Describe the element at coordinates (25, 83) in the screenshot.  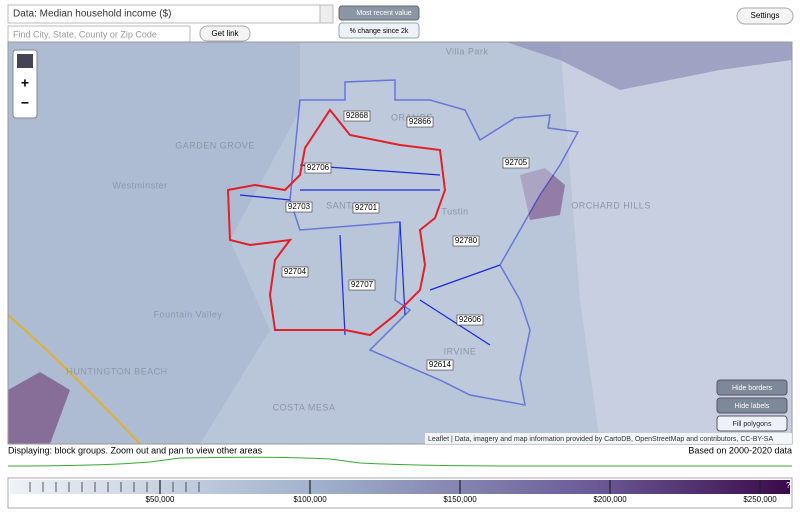
I see `zoom-in: +` at that location.